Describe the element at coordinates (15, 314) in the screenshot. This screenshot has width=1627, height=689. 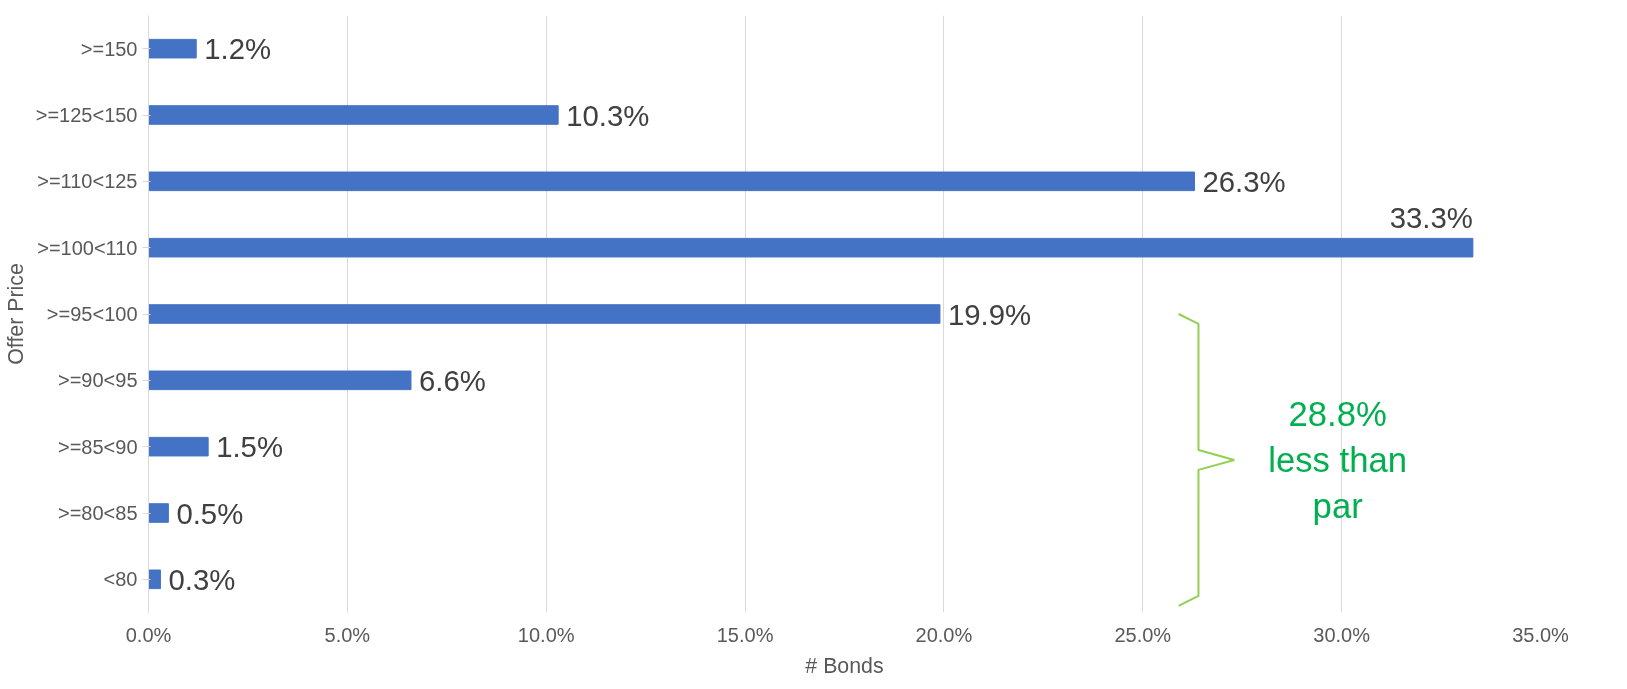
I see `y-axis-title: Offer Price` at that location.